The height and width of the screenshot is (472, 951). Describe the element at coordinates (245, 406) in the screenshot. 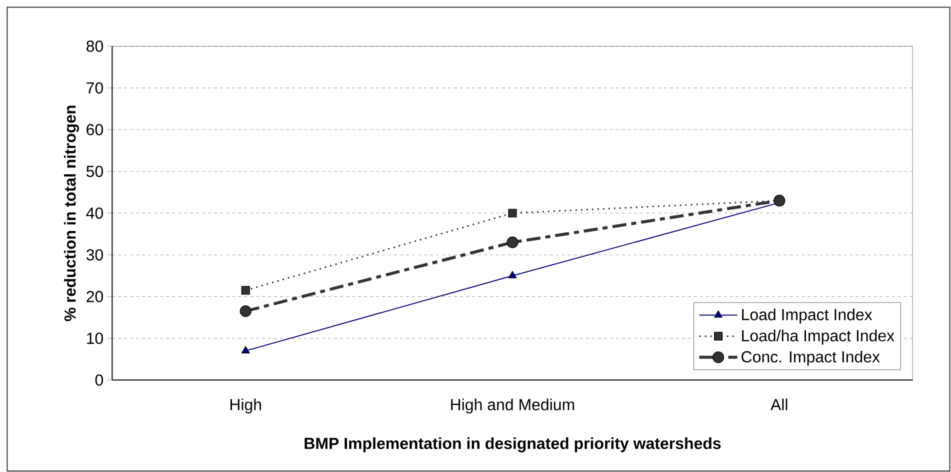

I see `x-tick-label: High` at that location.